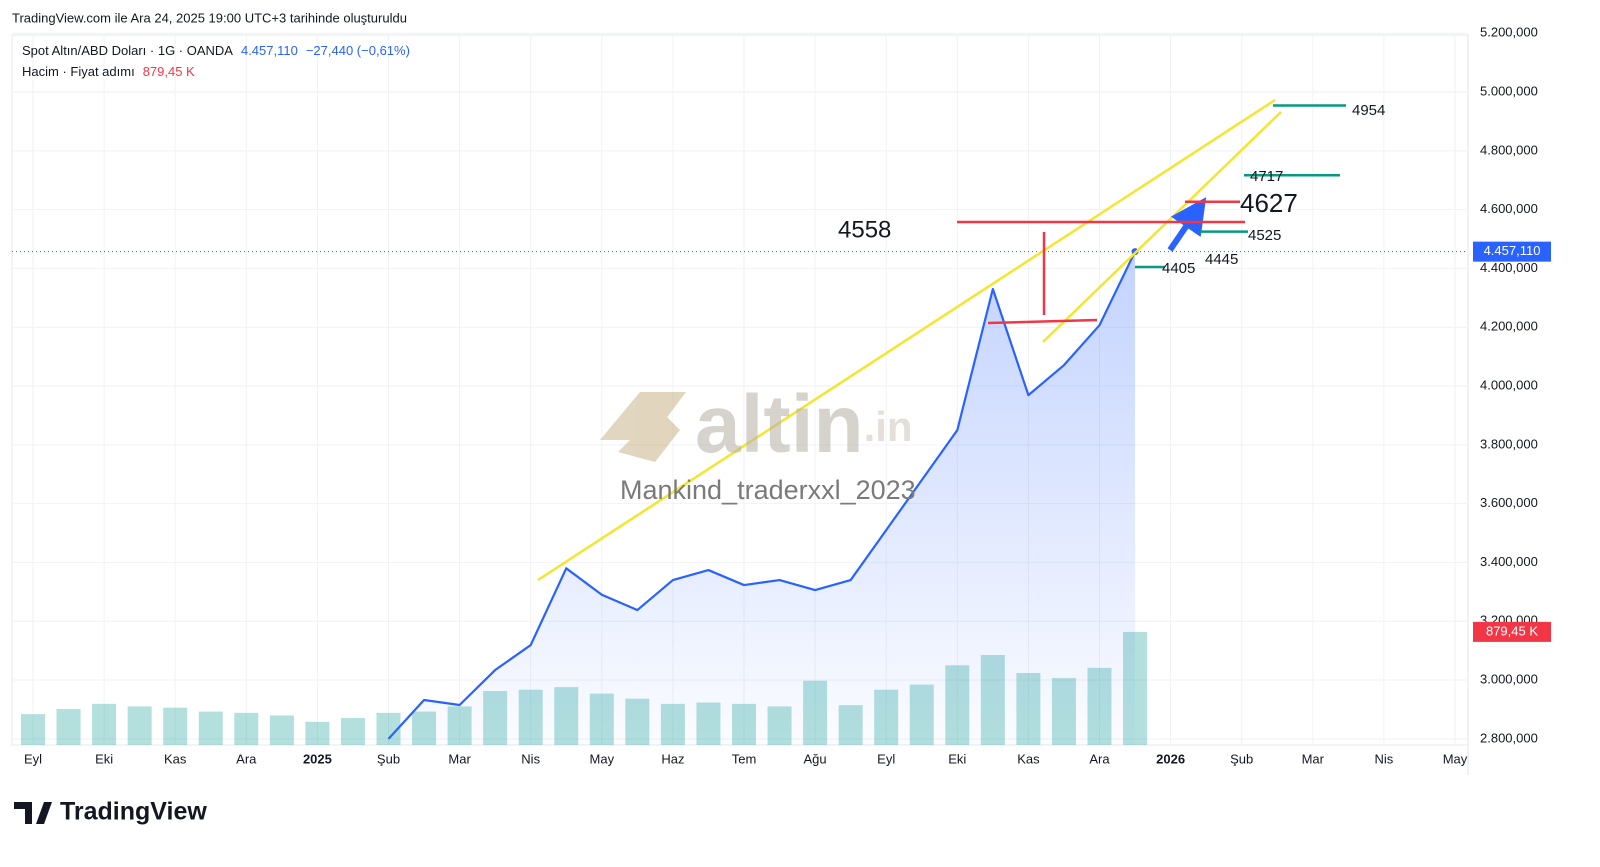 The width and height of the screenshot is (1600, 867). I want to click on x-tick-label: 2026, so click(1170, 758).